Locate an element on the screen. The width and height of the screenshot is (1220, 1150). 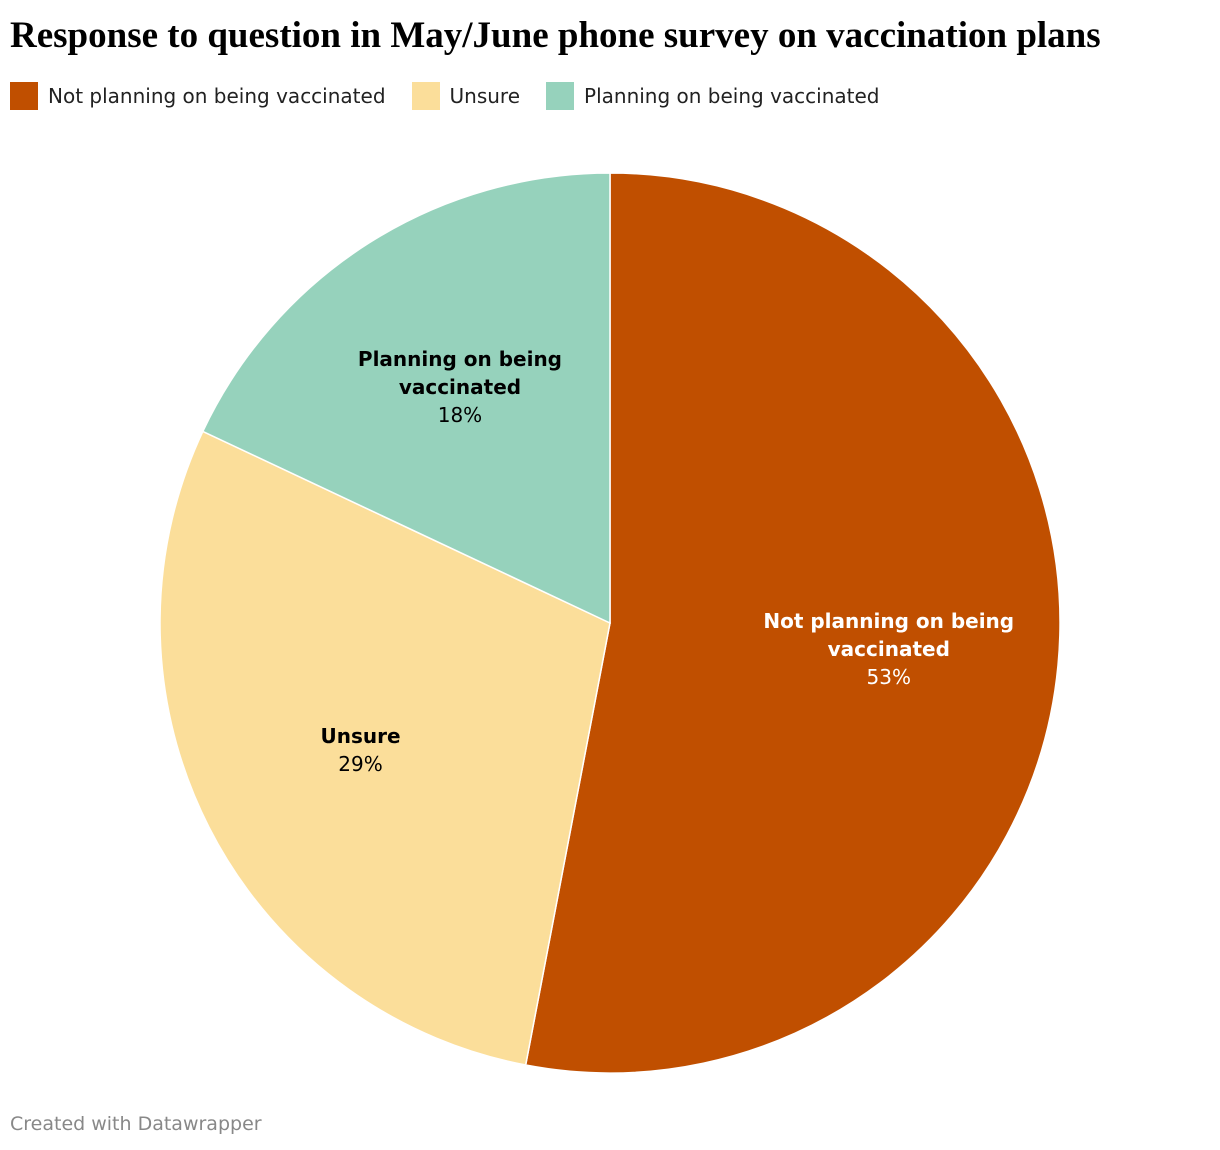
slice-category: Not planning on being vaccinated is located at coordinates (889, 635).